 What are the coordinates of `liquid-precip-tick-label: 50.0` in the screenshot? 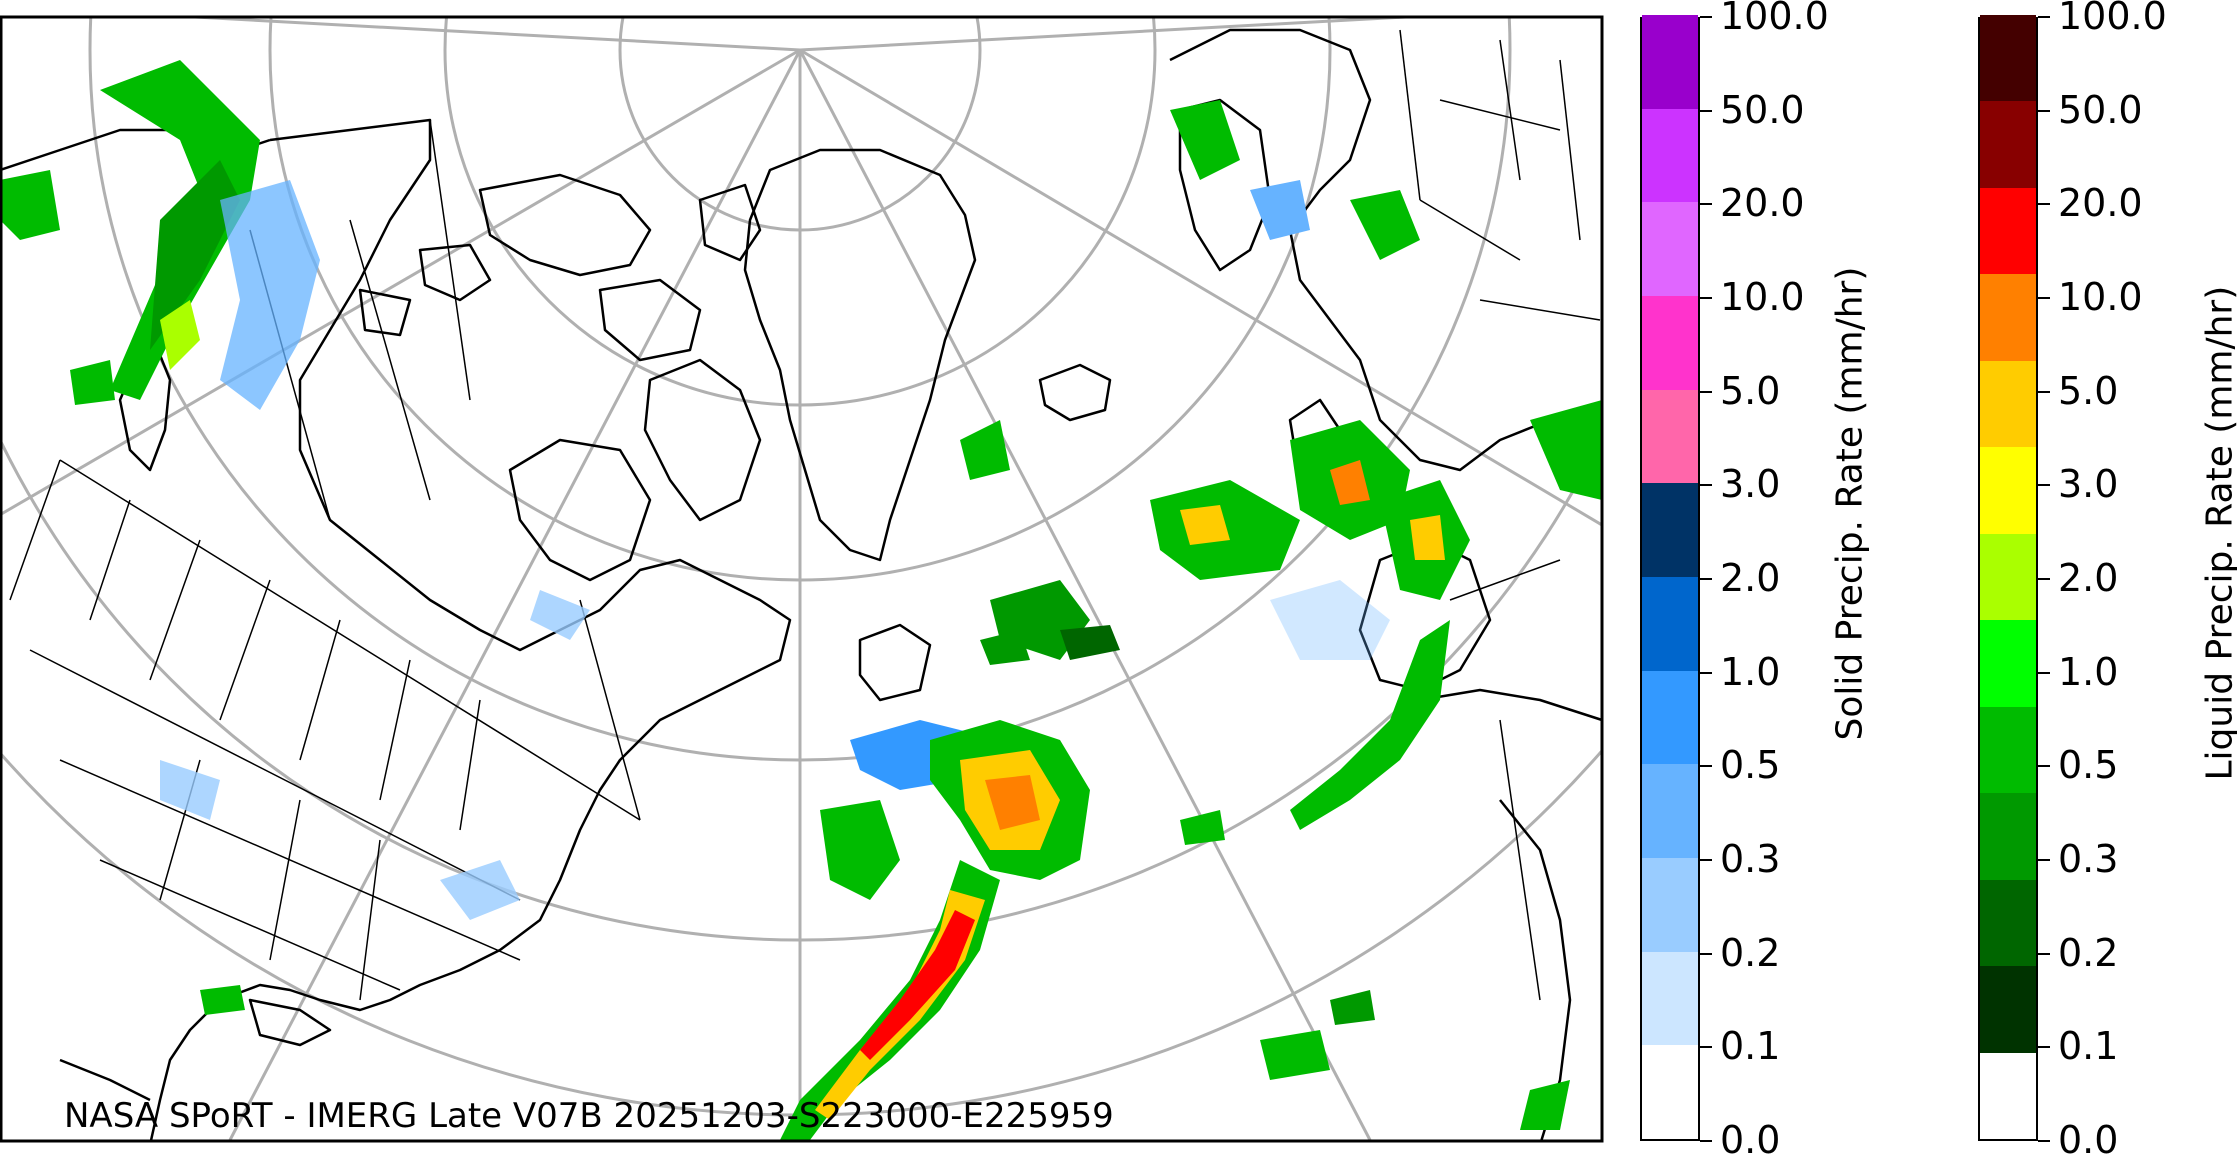 It's located at (2100, 109).